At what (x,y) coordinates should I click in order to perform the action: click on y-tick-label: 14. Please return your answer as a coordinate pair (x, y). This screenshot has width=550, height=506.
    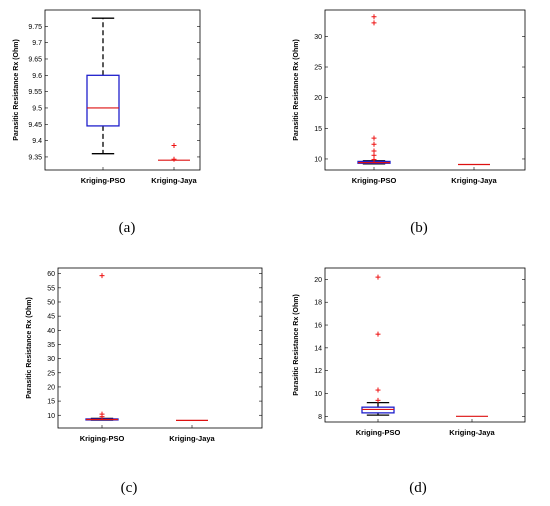
    Looking at the image, I should click on (318, 348).